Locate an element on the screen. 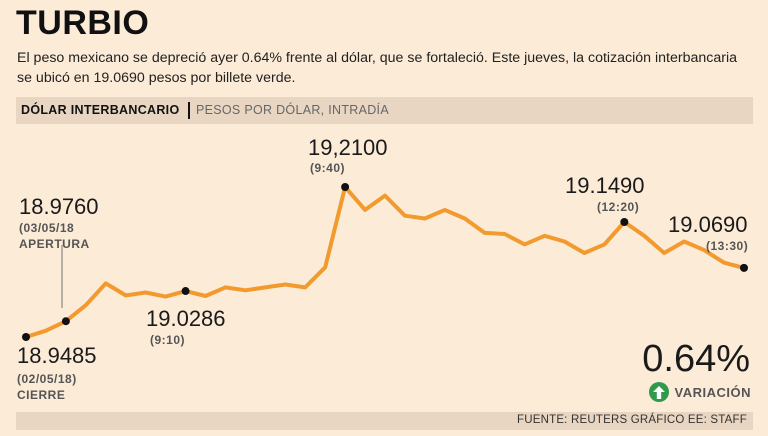 This screenshot has height=436, width=768. data-label-value: 19.0286 is located at coordinates (186, 318).